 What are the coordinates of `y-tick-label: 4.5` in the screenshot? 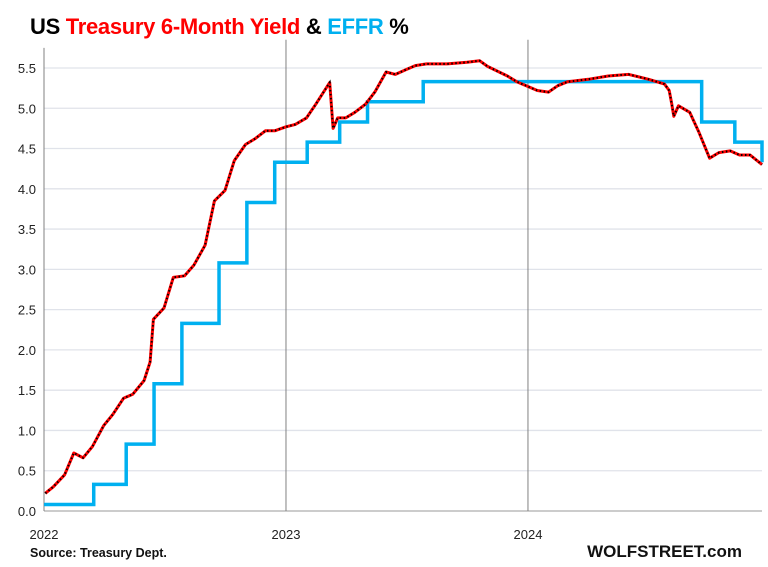 It's located at (27, 149).